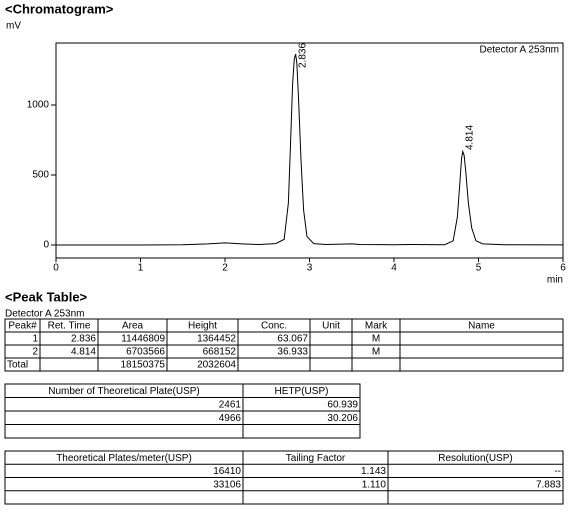  Describe the element at coordinates (331, 326) in the screenshot. I see `column-header: Unit` at that location.